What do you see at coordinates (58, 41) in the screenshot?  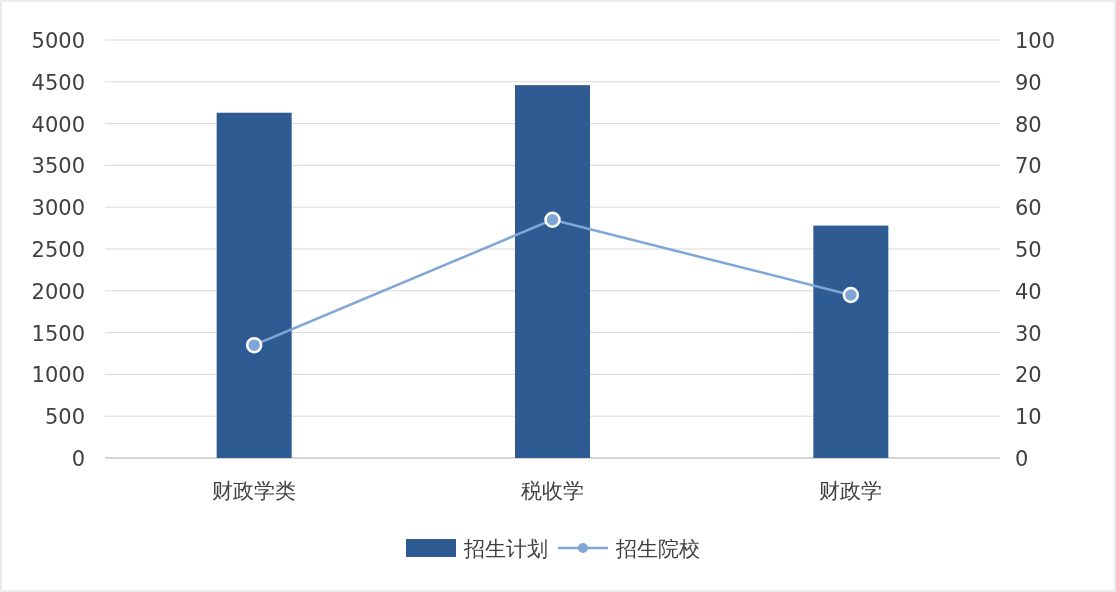 I see `y-tick-label: 5000` at bounding box center [58, 41].